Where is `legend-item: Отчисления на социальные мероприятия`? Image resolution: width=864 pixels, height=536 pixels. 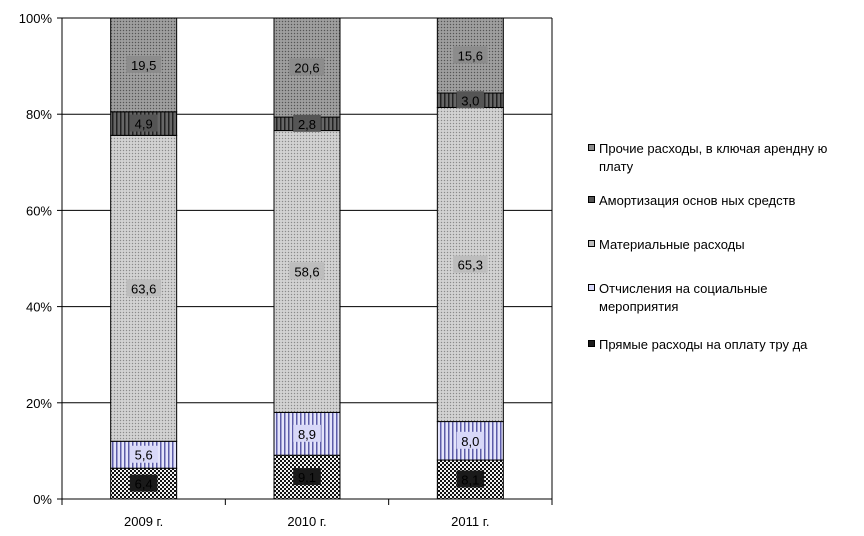 legend-item: Отчисления на социальные мероприятия is located at coordinates (724, 298).